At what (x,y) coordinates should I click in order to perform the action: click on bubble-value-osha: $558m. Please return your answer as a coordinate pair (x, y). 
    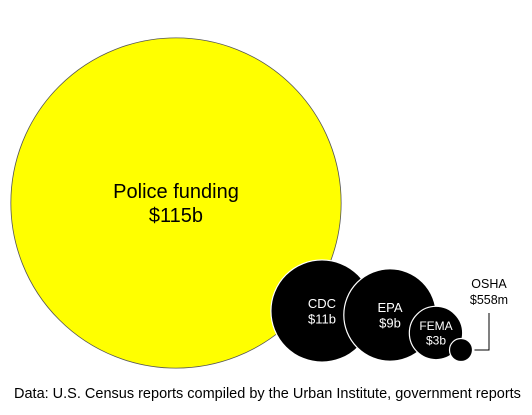
    Looking at the image, I should click on (489, 300).